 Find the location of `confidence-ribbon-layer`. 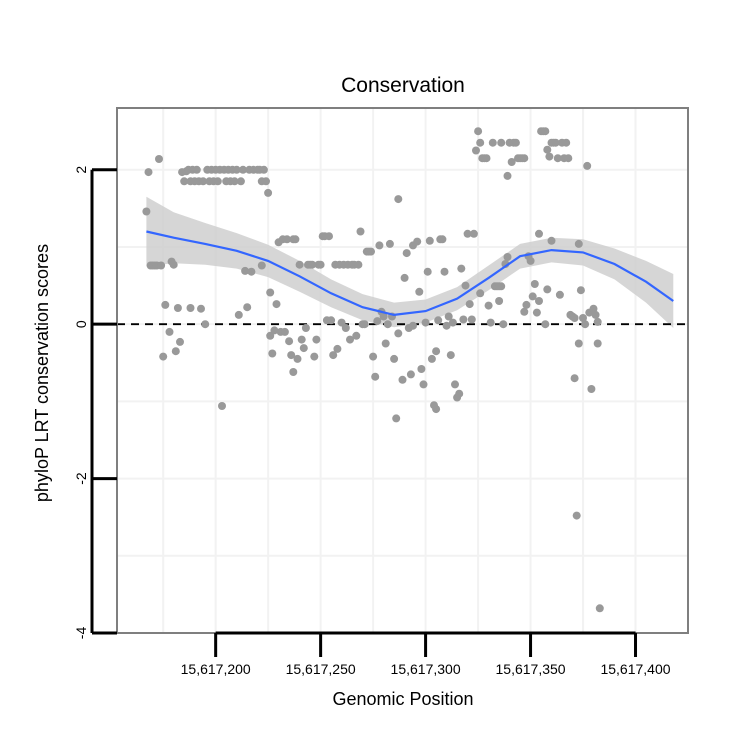

confidence-ribbon-layer is located at coordinates (410, 262).